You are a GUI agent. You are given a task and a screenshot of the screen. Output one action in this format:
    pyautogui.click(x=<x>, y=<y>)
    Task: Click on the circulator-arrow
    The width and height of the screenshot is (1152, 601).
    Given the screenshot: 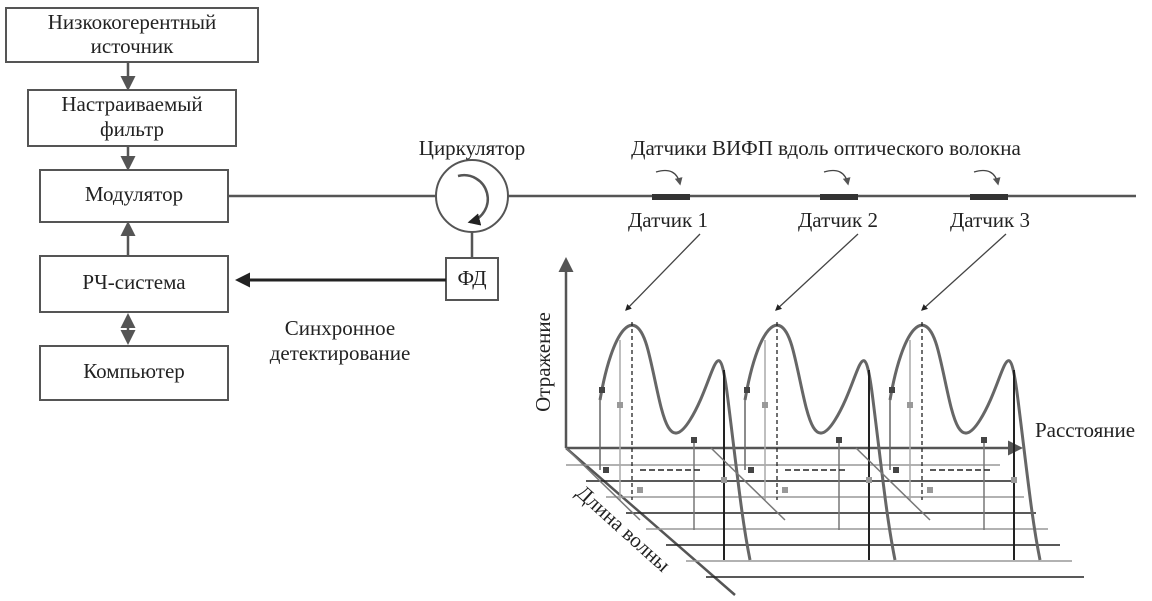 What is the action you would take?
    pyautogui.click(x=473, y=200)
    